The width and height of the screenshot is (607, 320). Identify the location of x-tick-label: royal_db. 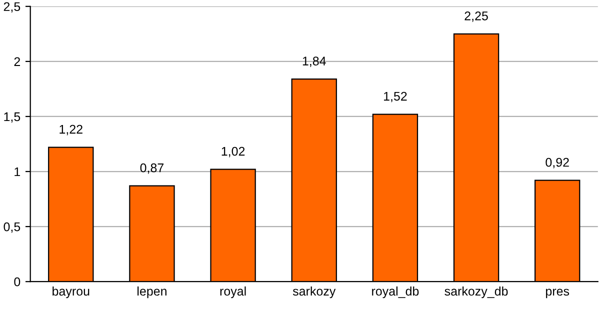
(395, 292).